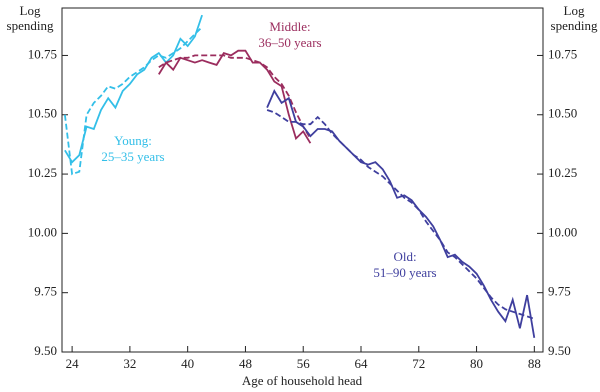 The height and width of the screenshot is (392, 600). I want to click on y2-tick-label: 10.00, so click(562, 231).